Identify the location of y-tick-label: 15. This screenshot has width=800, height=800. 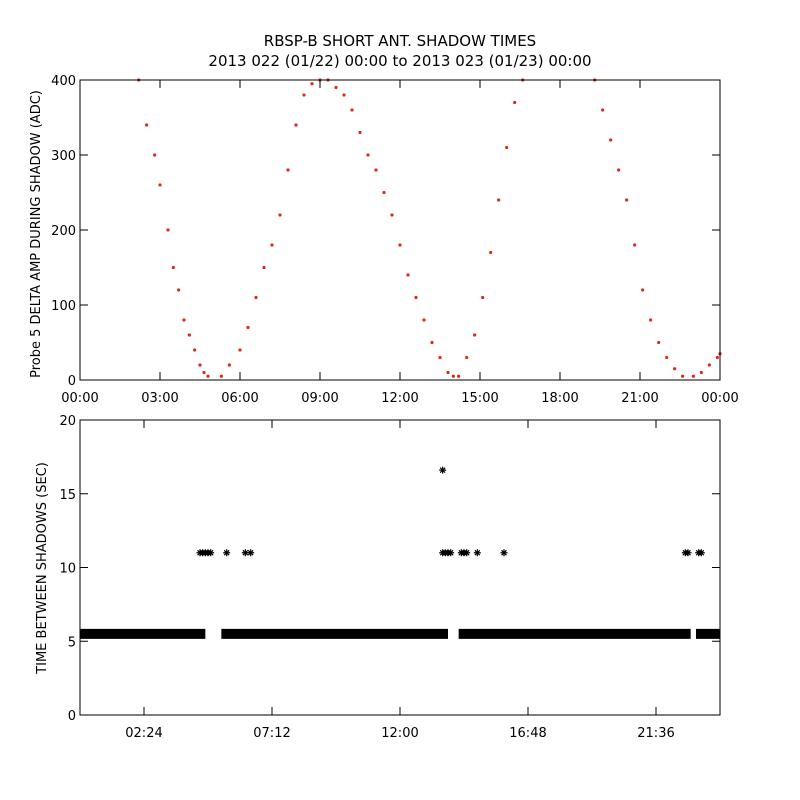
(67, 495).